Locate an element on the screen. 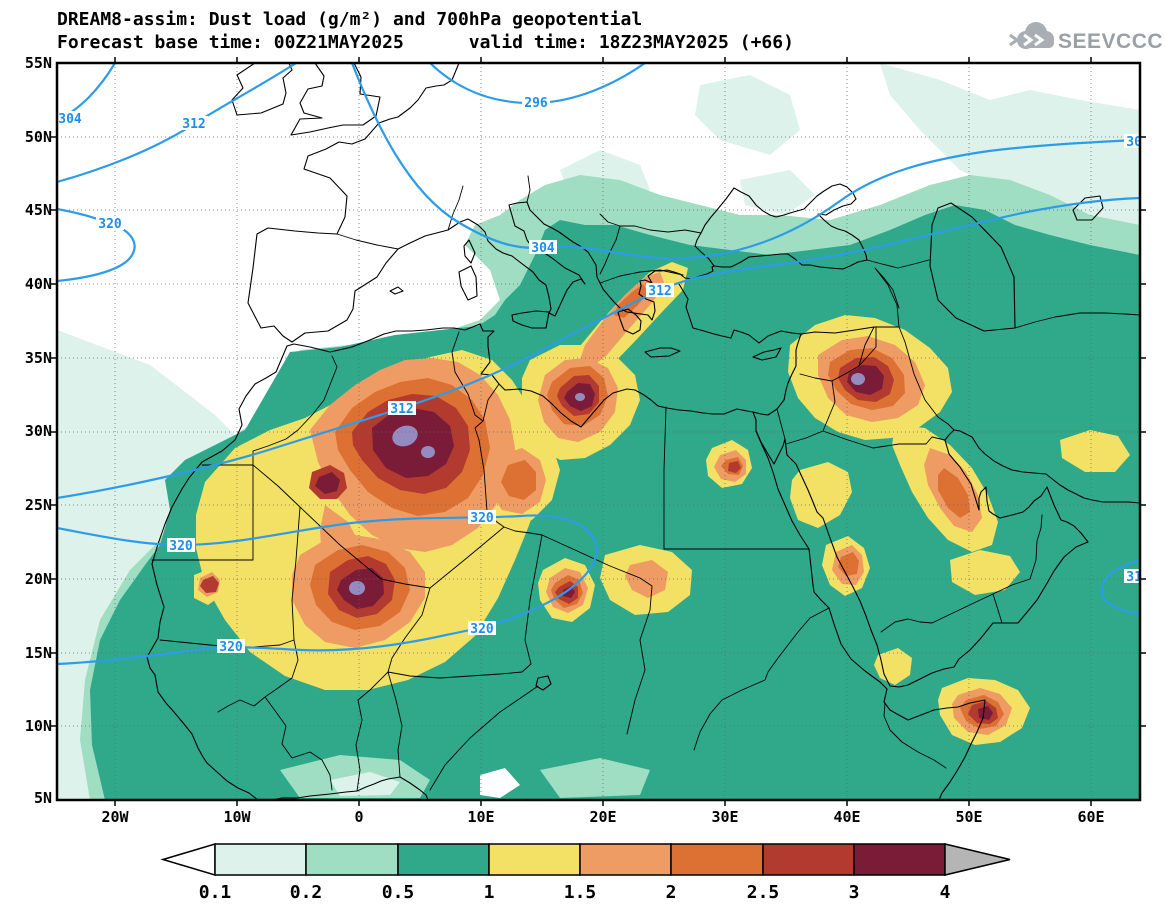  north-africa-coast is located at coordinates (544, 355).